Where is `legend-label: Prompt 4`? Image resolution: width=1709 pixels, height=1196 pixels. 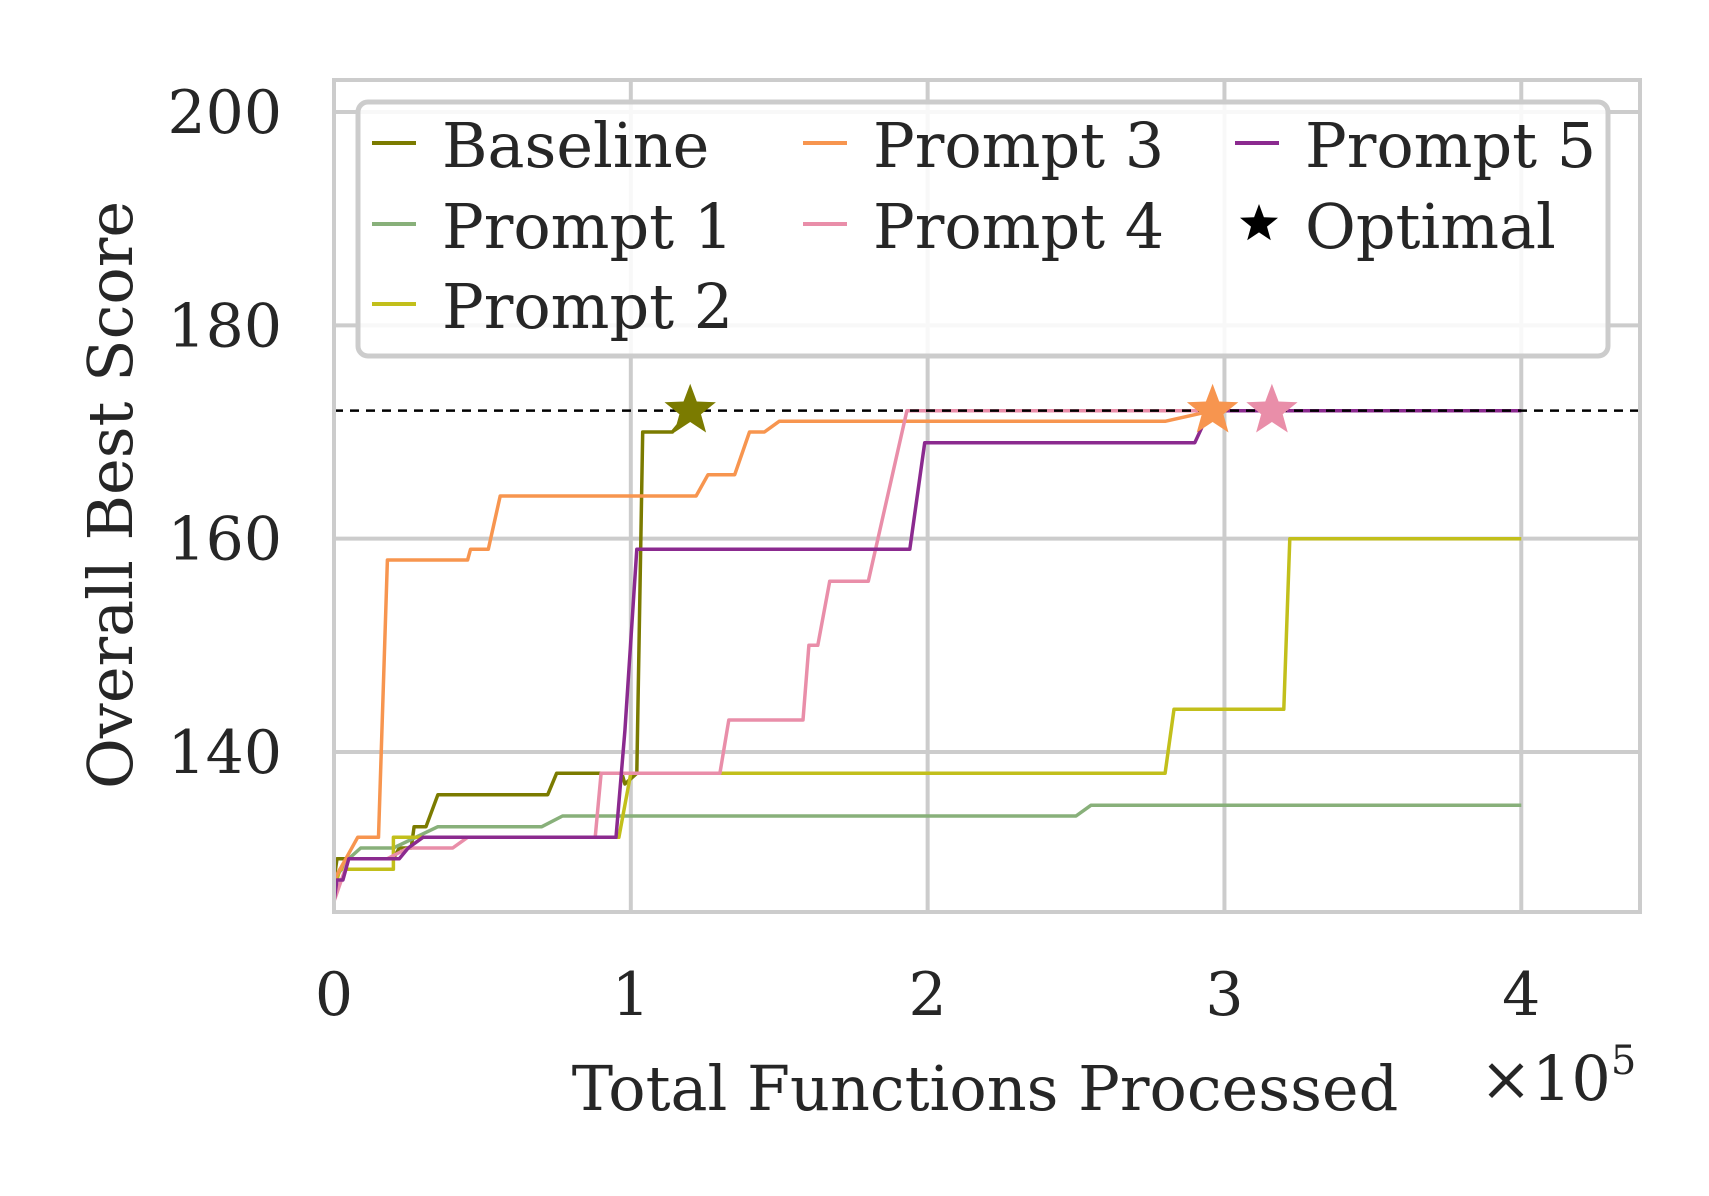
legend-label: Prompt 4 is located at coordinates (1018, 226).